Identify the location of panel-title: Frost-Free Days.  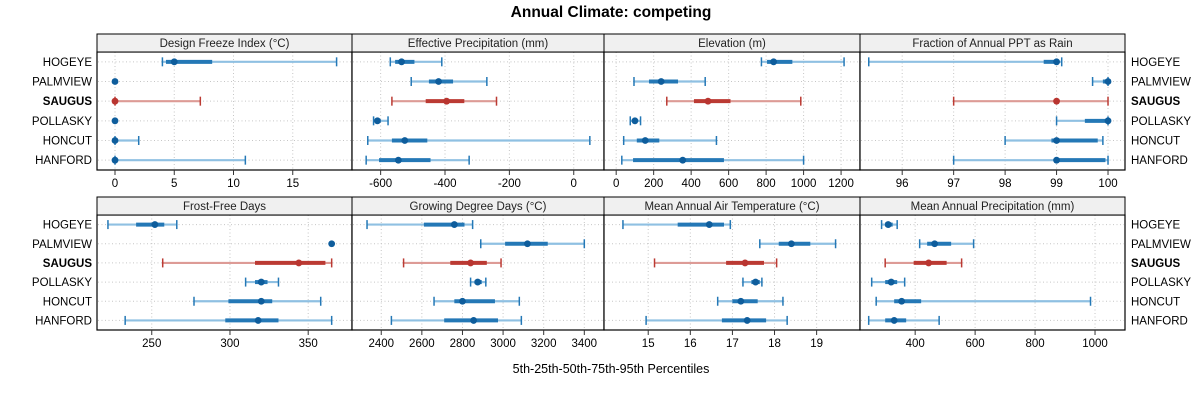
(224, 207).